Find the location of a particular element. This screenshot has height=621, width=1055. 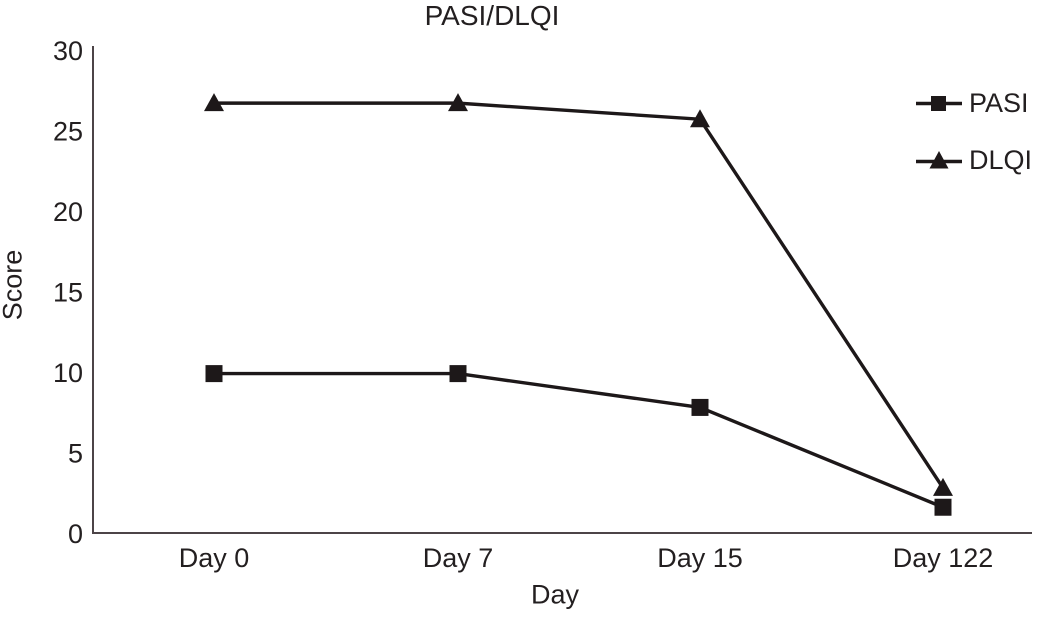

y-tick-label: 0 is located at coordinates (75, 534).